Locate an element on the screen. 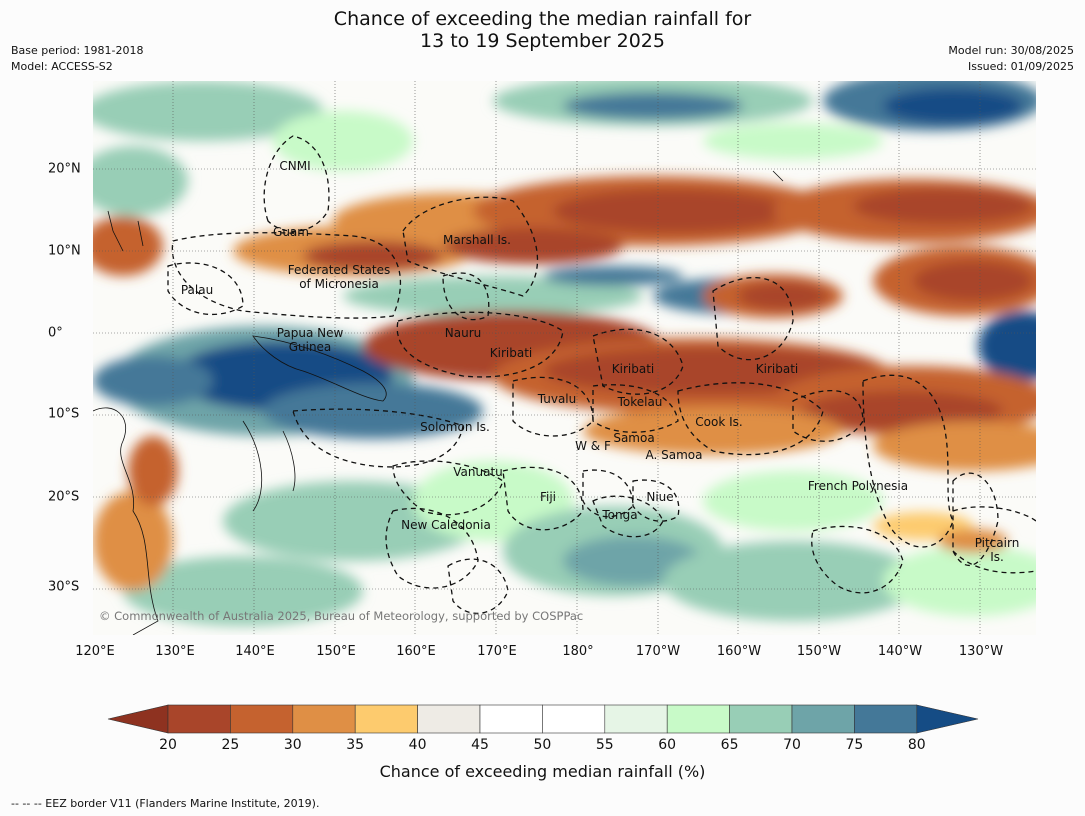 The width and height of the screenshot is (1085, 816). colorbar-tick-label: 20 is located at coordinates (168, 745).